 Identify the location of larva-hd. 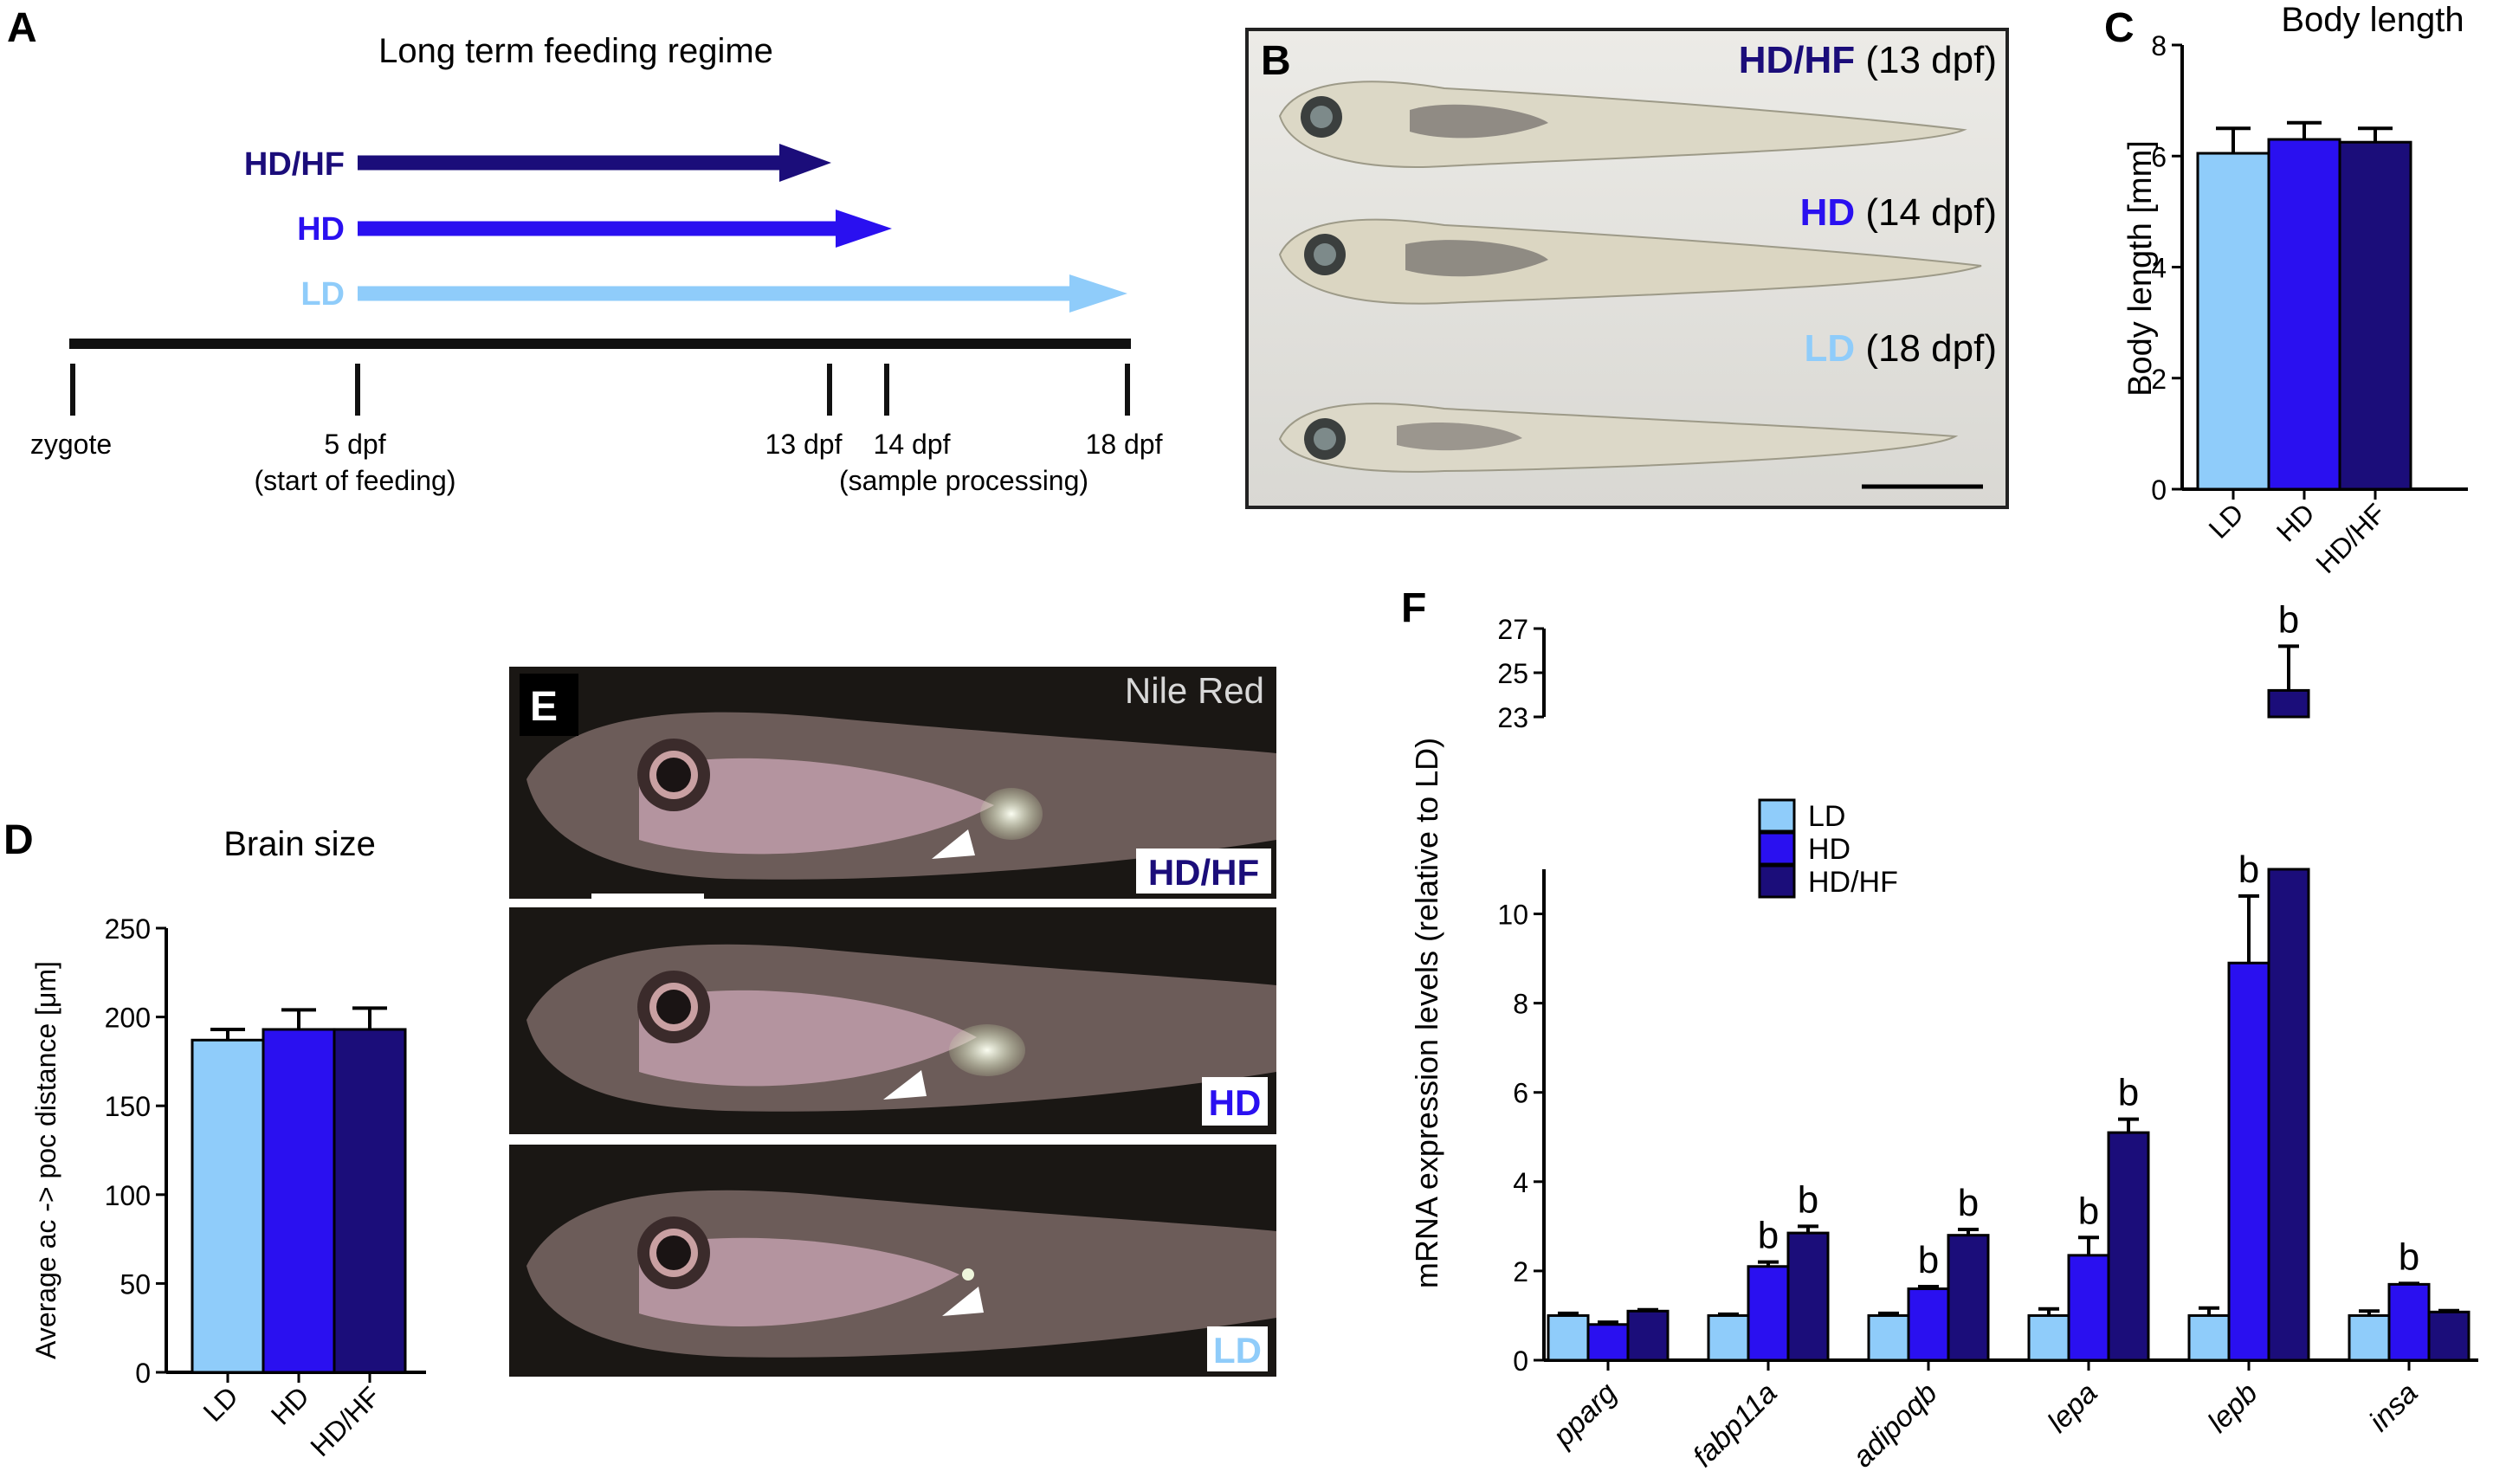
(1630, 261).